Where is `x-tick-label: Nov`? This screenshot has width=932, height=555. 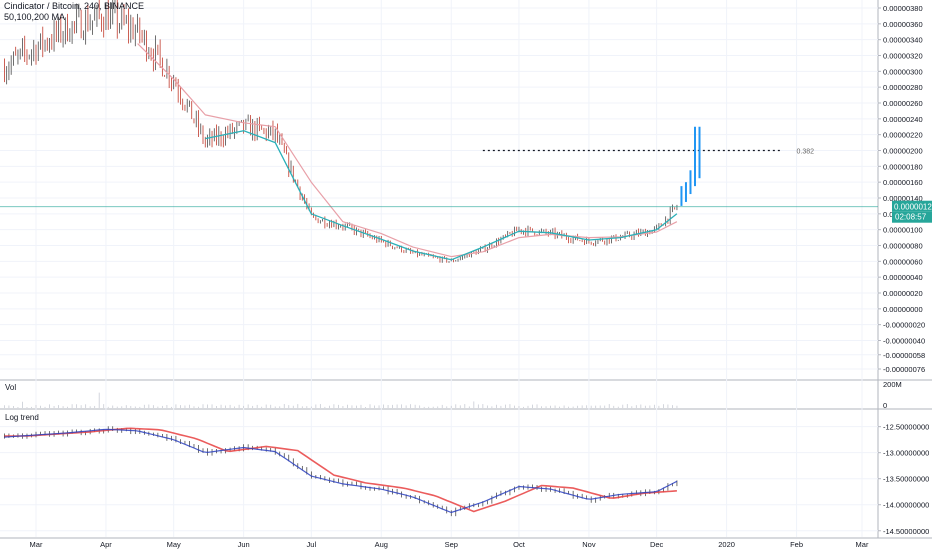
x-tick-label: Nov is located at coordinates (589, 544).